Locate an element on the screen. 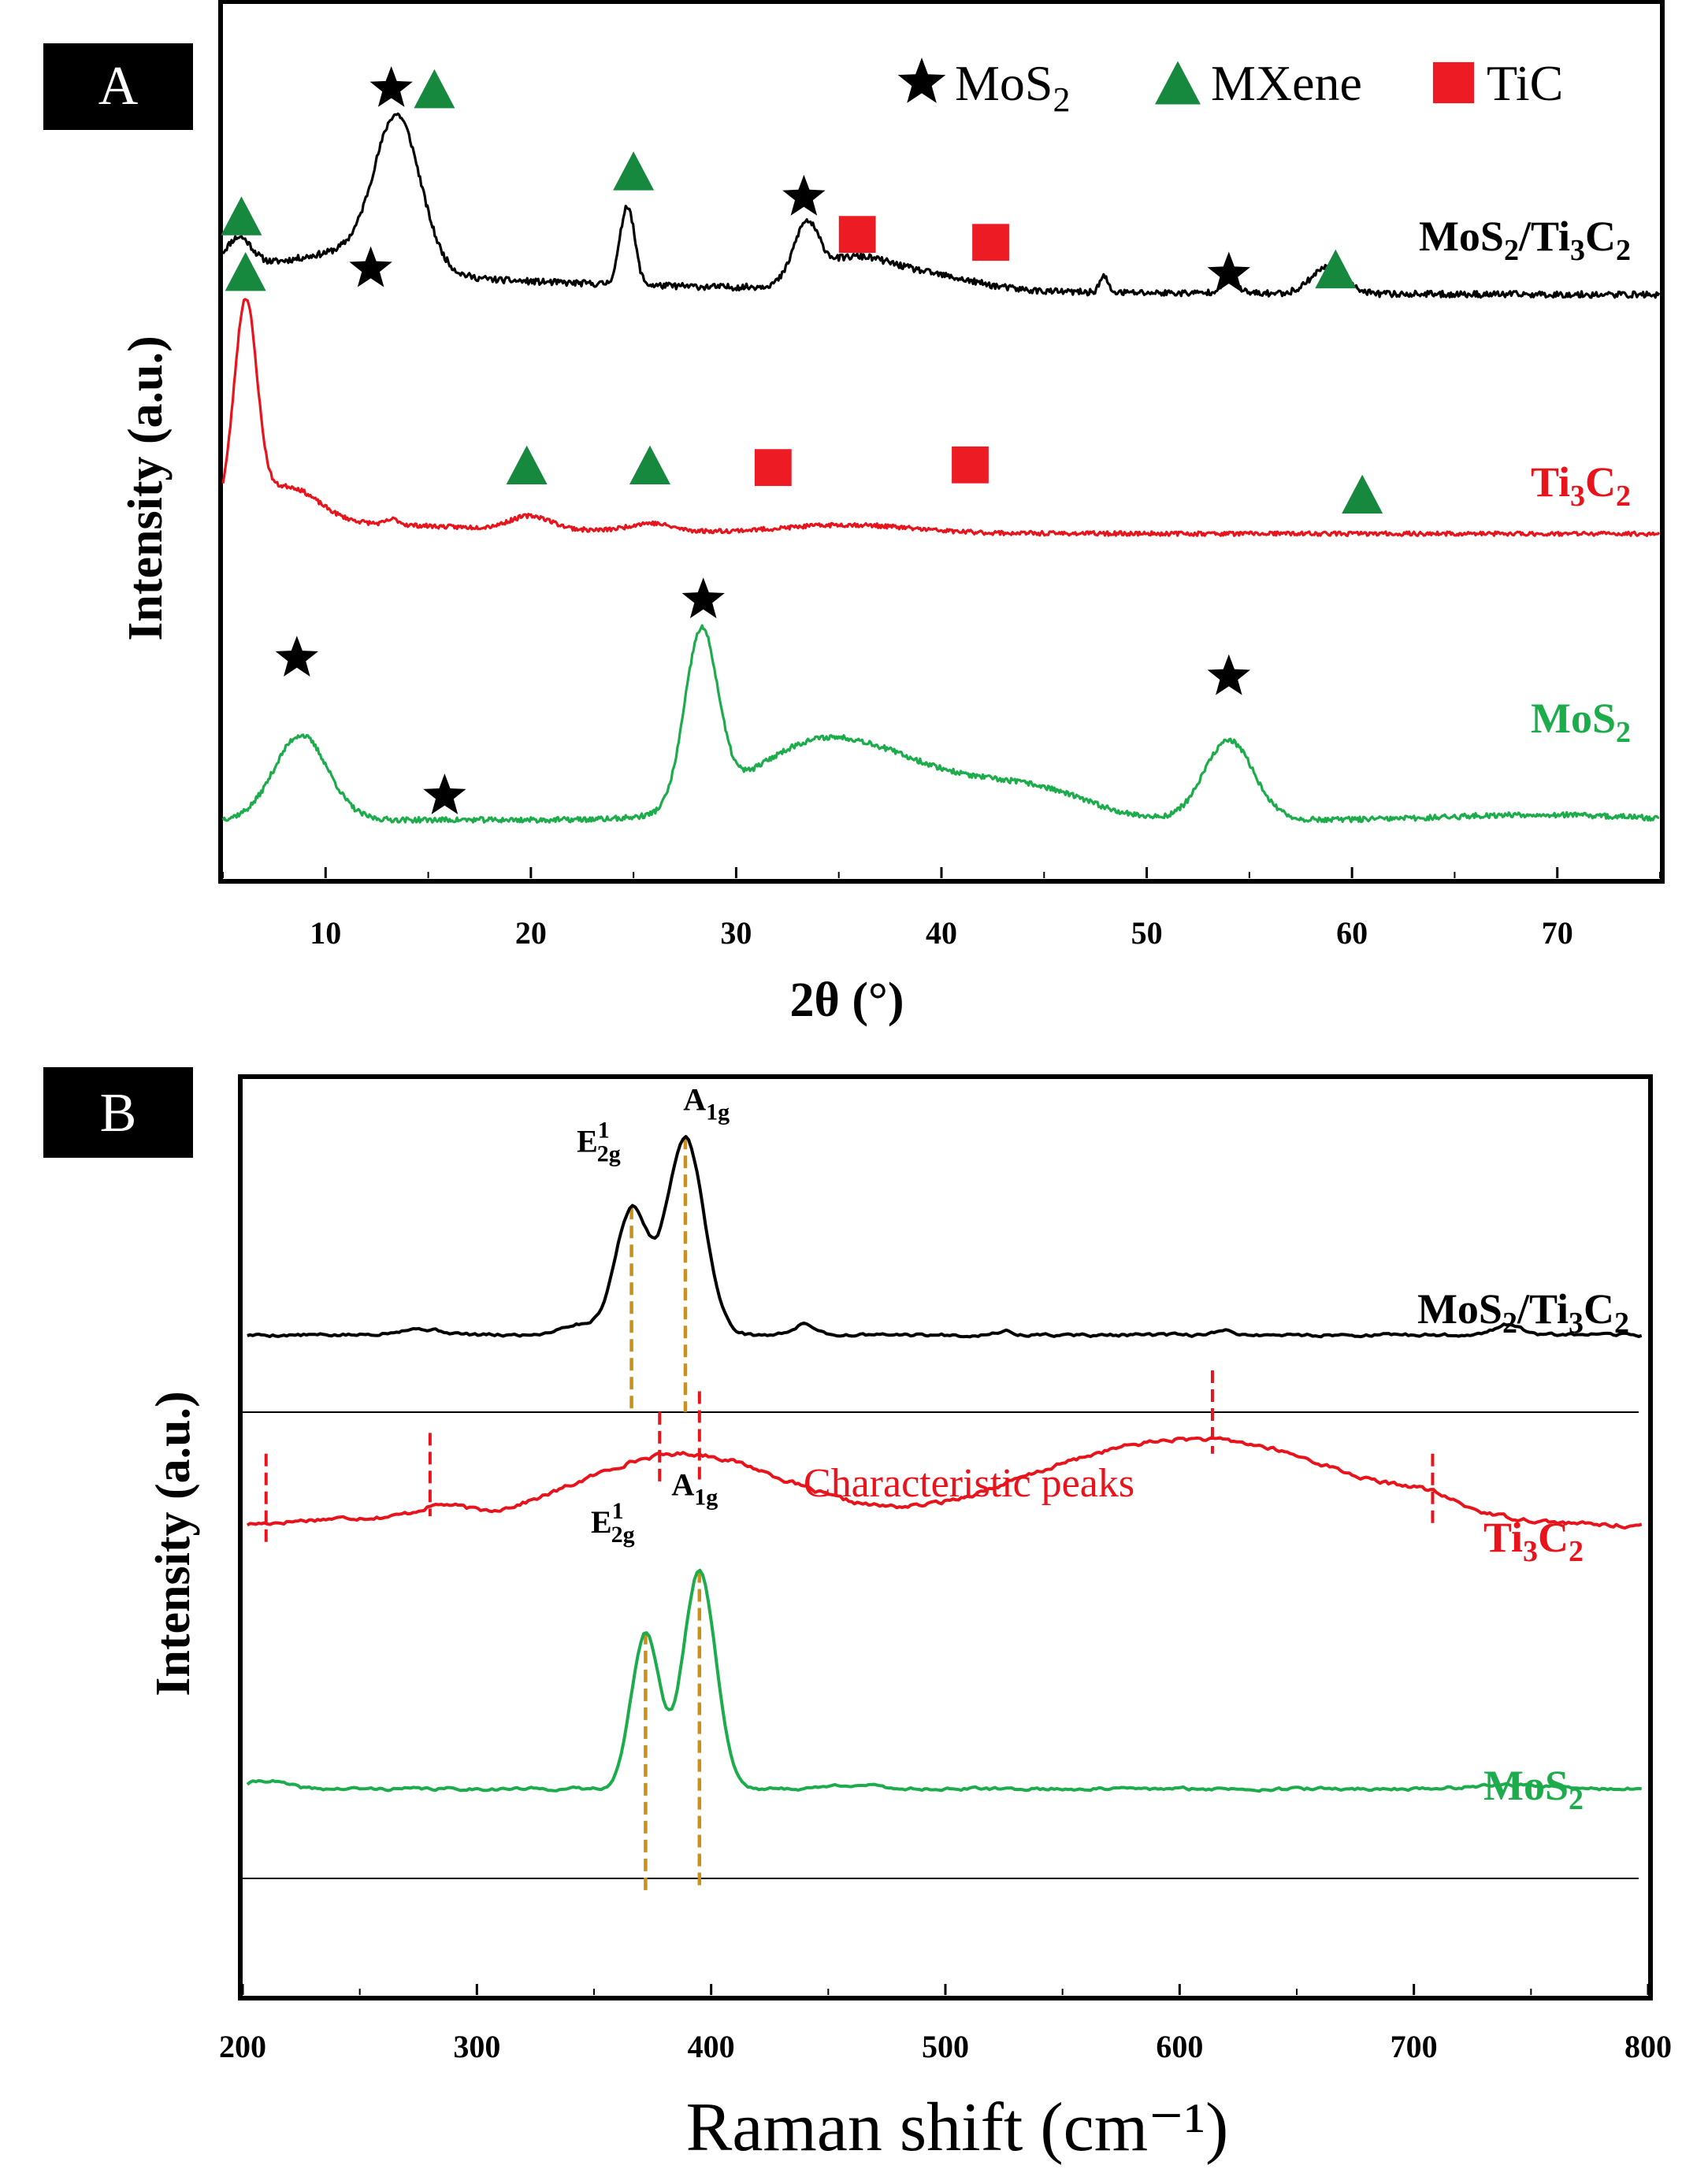  panel-b-label: B is located at coordinates (118, 1113).